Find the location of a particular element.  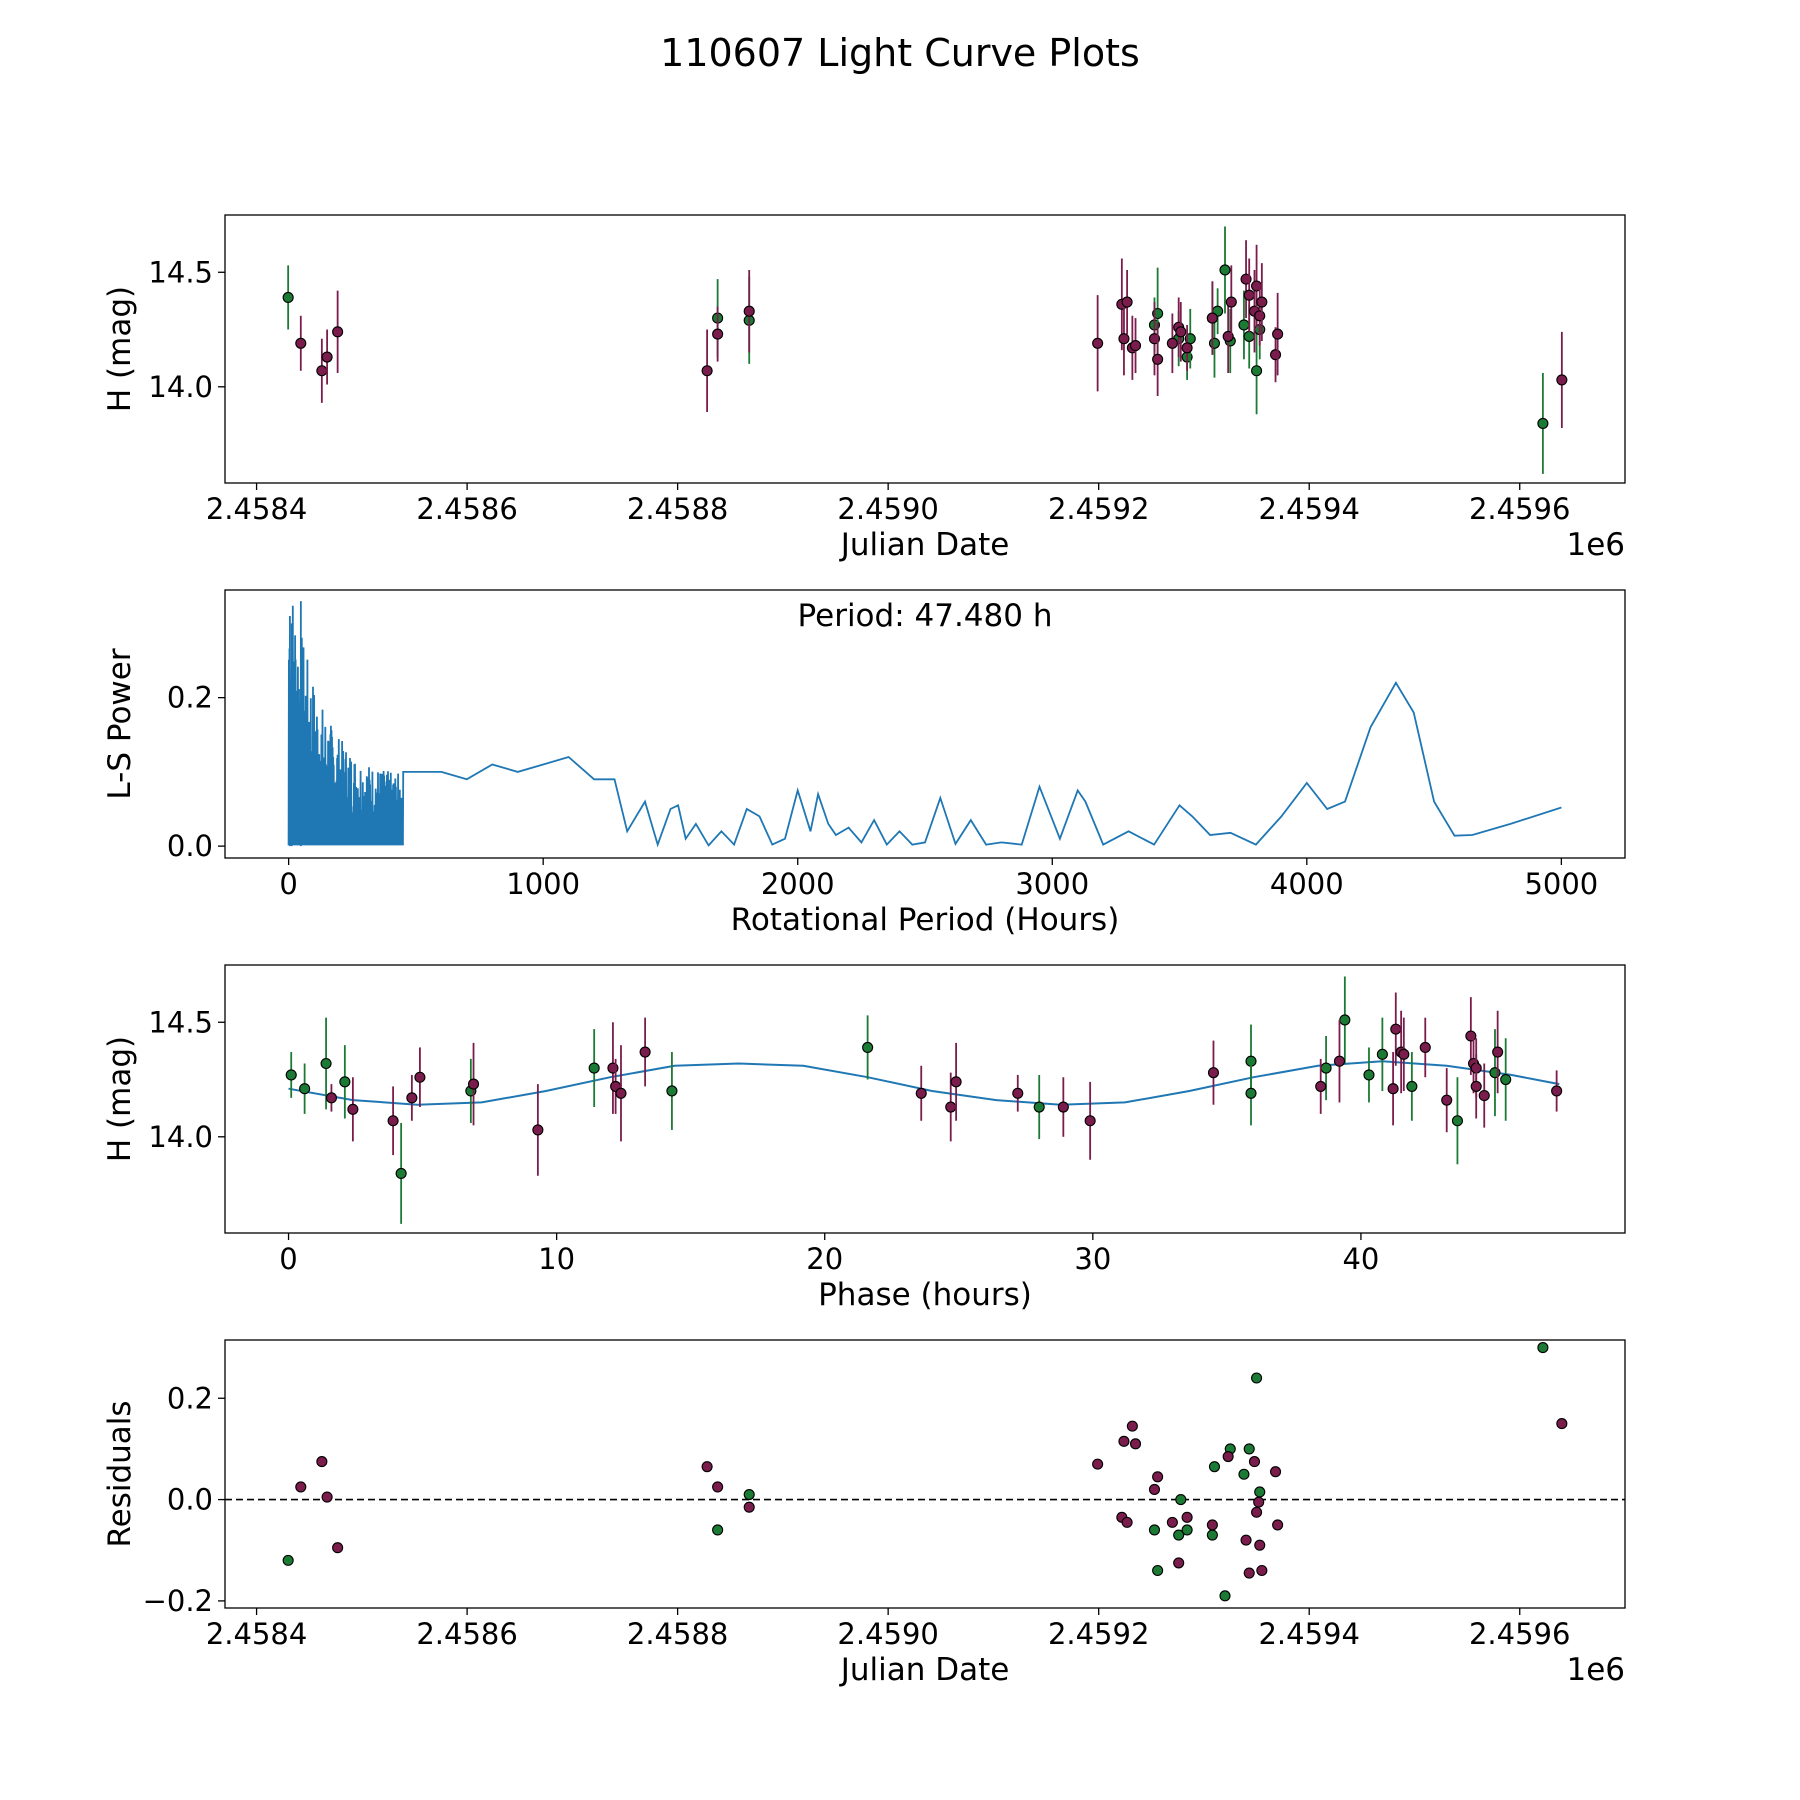

period-annotation: Period: 47.480 h is located at coordinates (925, 616).